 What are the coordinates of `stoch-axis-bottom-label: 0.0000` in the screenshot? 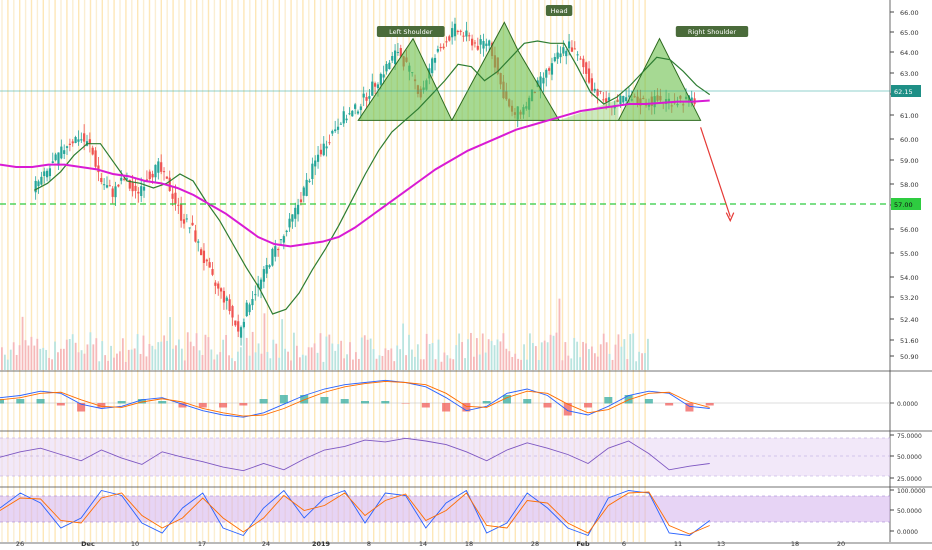 It's located at (907, 532).